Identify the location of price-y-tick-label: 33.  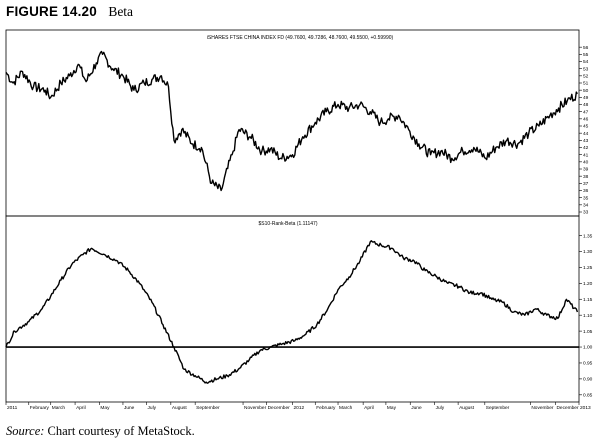
(586, 213).